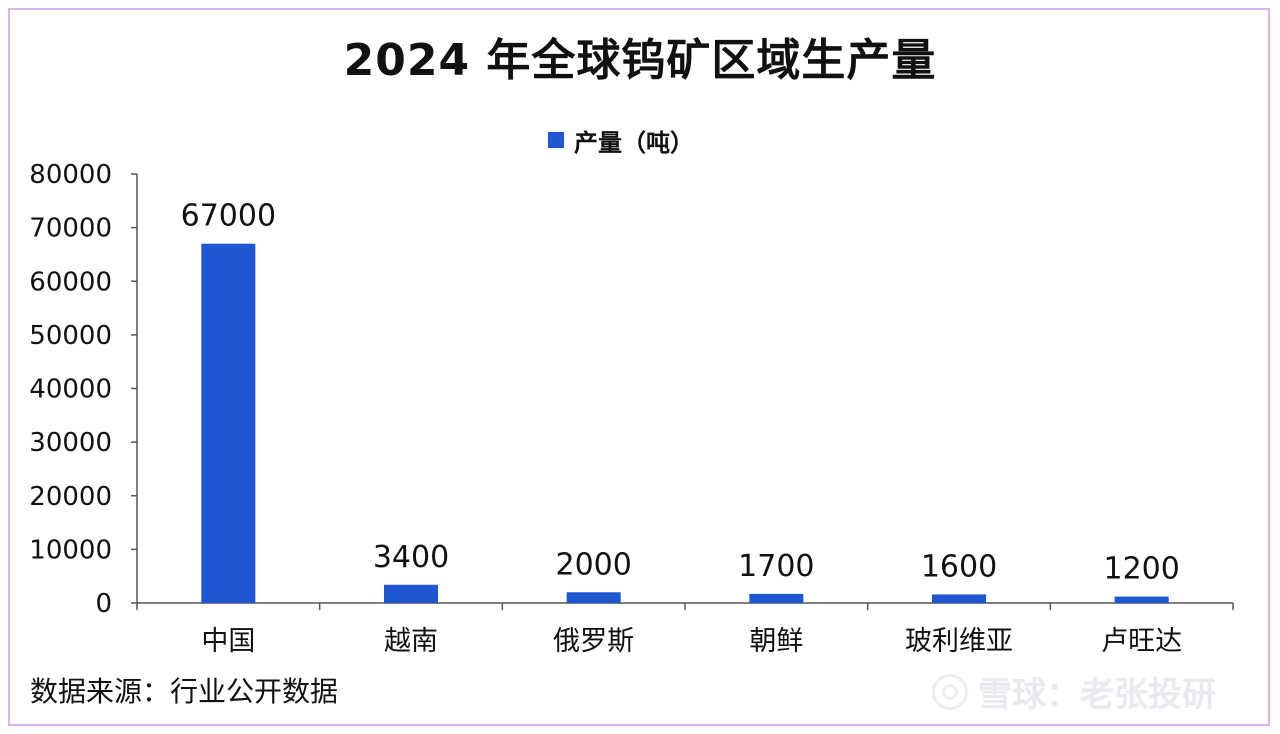 The image size is (1280, 734). I want to click on y-tick-label: 60000, so click(70, 282).